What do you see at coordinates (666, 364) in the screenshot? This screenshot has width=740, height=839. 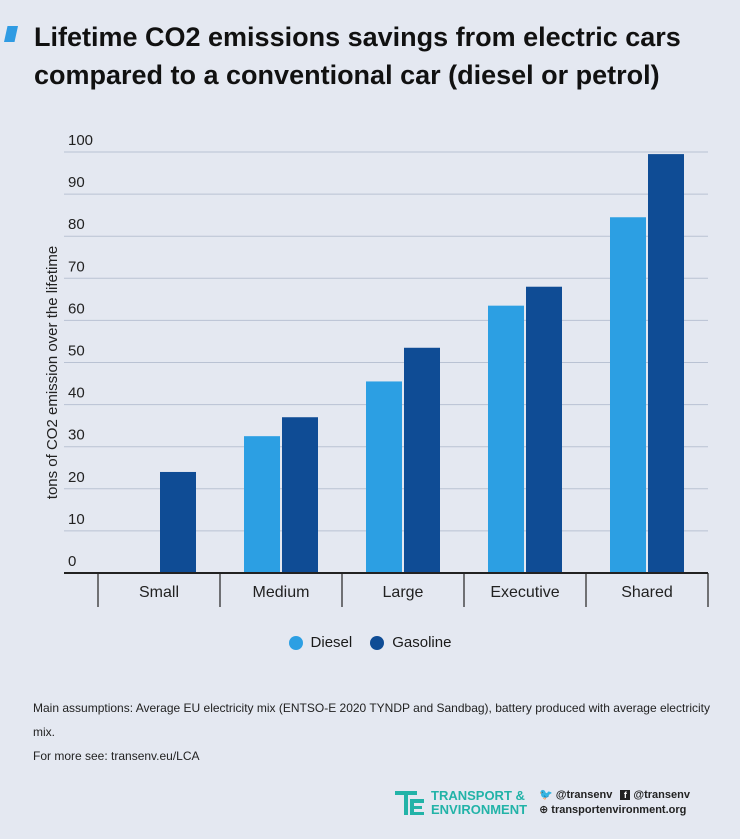 I see `bar-gasoline-shared` at bounding box center [666, 364].